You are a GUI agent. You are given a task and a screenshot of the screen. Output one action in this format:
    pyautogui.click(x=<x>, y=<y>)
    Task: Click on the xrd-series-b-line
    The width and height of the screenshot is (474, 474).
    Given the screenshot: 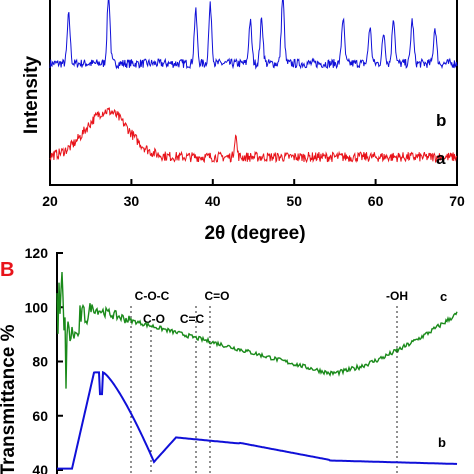 What is the action you would take?
    pyautogui.click(x=253, y=35)
    